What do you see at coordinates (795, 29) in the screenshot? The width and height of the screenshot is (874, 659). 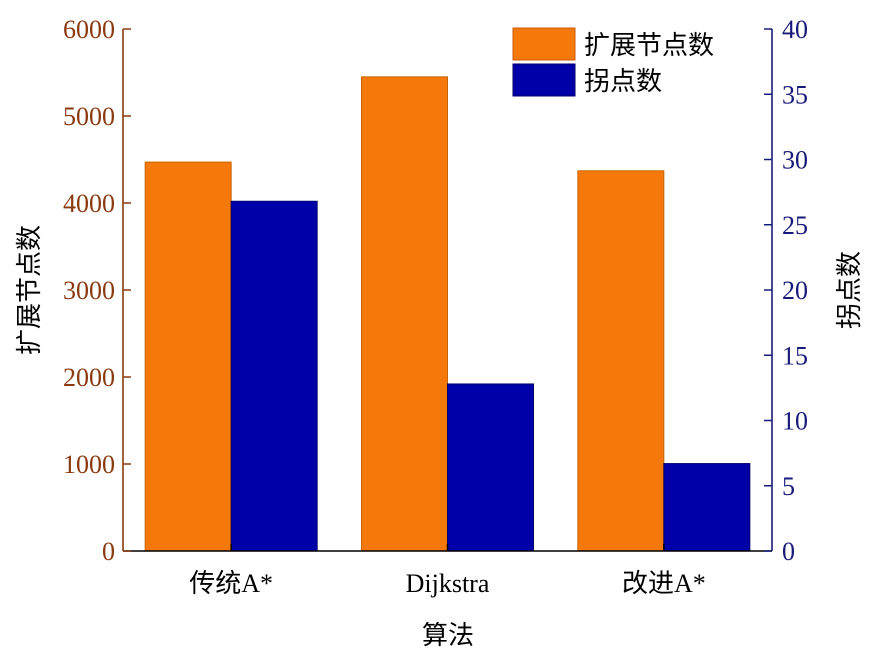 I see `y-right-tick-label-8: 40` at bounding box center [795, 29].